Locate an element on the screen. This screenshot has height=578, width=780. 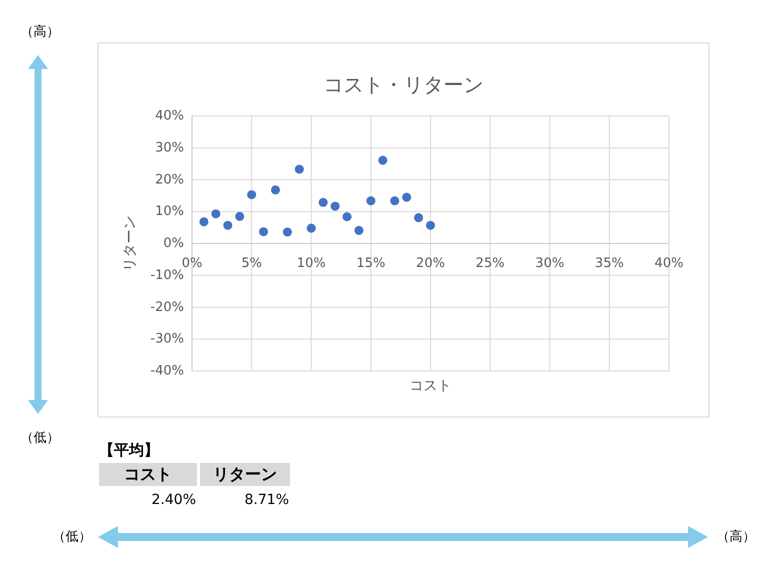
x-axis-title: コスト is located at coordinates (431, 386).